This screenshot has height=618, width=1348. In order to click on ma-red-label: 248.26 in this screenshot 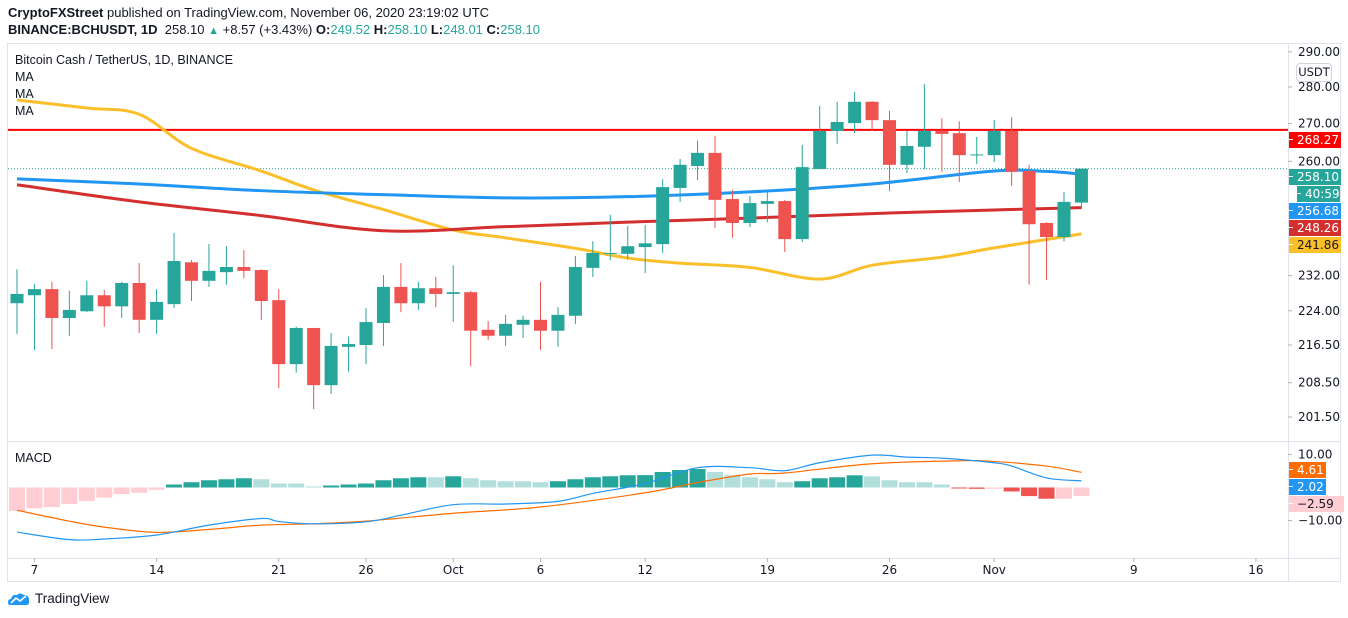, I will do `click(1315, 228)`.